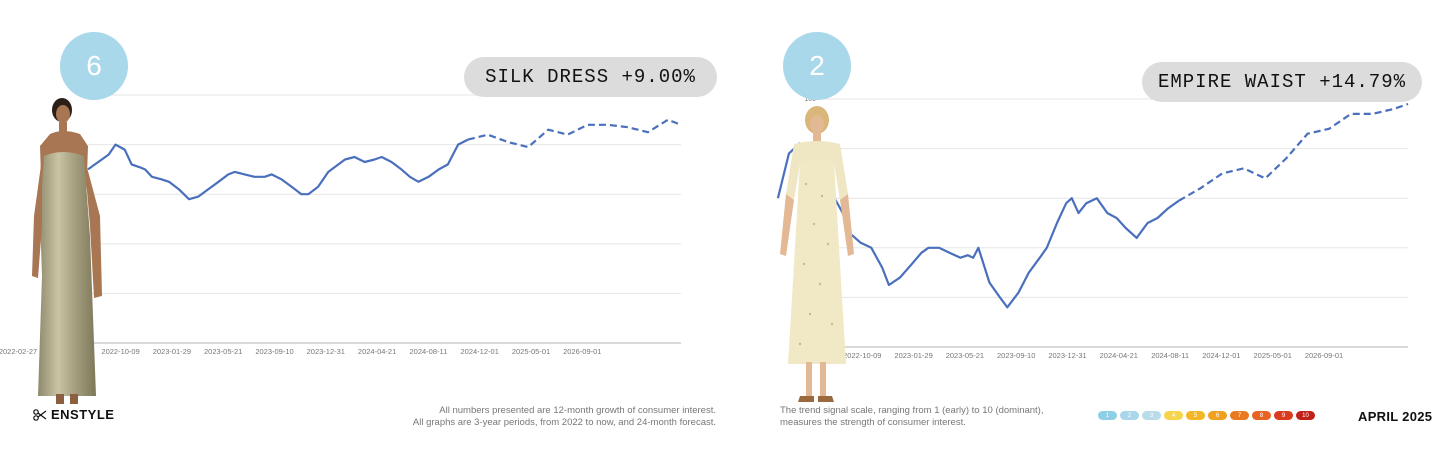 This screenshot has height=449, width=1456. Describe the element at coordinates (40, 414) in the screenshot. I see `scissors-icon` at that location.